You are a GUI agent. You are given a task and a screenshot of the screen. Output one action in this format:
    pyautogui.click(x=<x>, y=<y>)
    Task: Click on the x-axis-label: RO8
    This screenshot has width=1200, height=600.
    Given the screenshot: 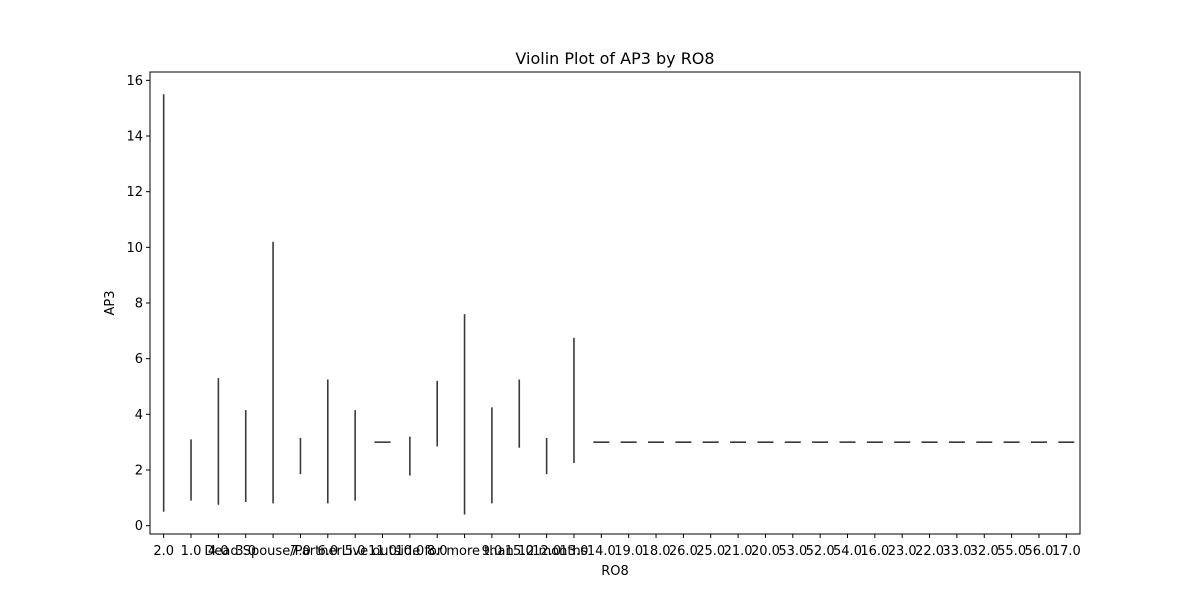 What is the action you would take?
    pyautogui.click(x=615, y=571)
    